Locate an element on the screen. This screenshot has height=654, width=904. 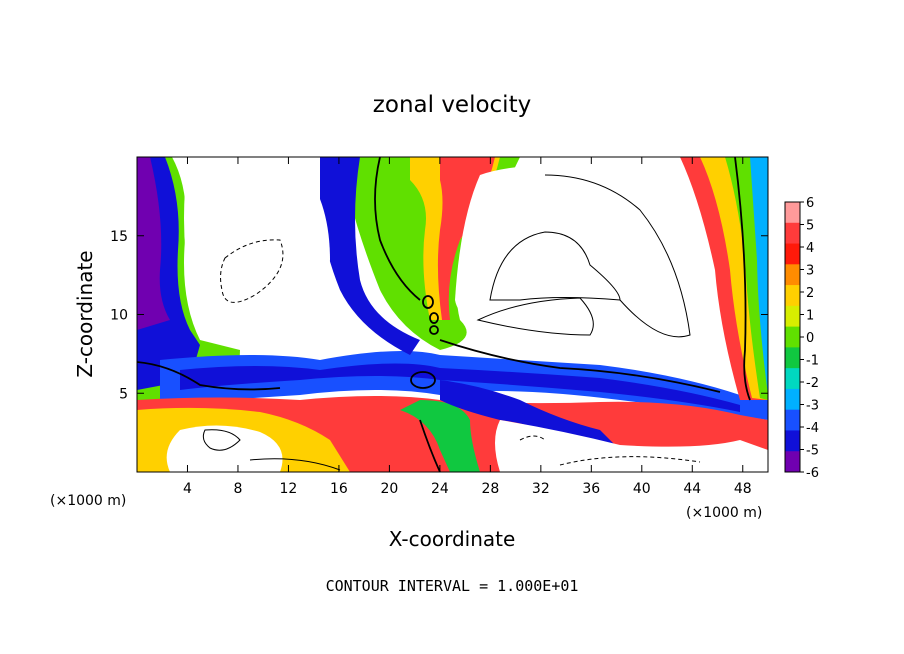
colorbar-label: -4 is located at coordinates (812, 428).